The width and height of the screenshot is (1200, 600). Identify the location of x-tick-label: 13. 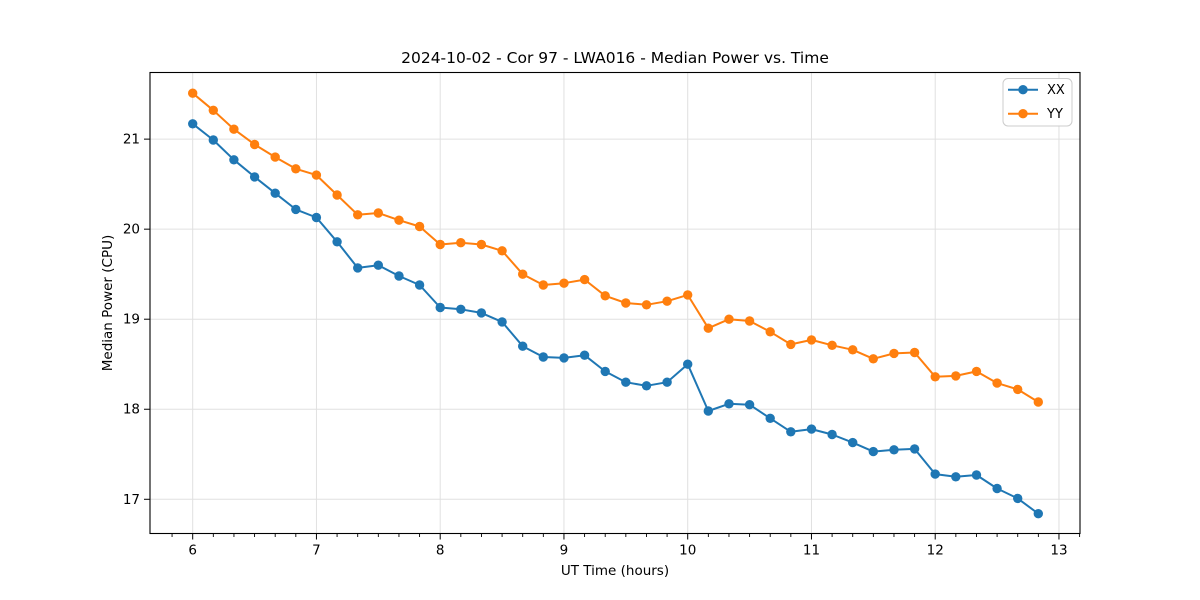
(1058, 551).